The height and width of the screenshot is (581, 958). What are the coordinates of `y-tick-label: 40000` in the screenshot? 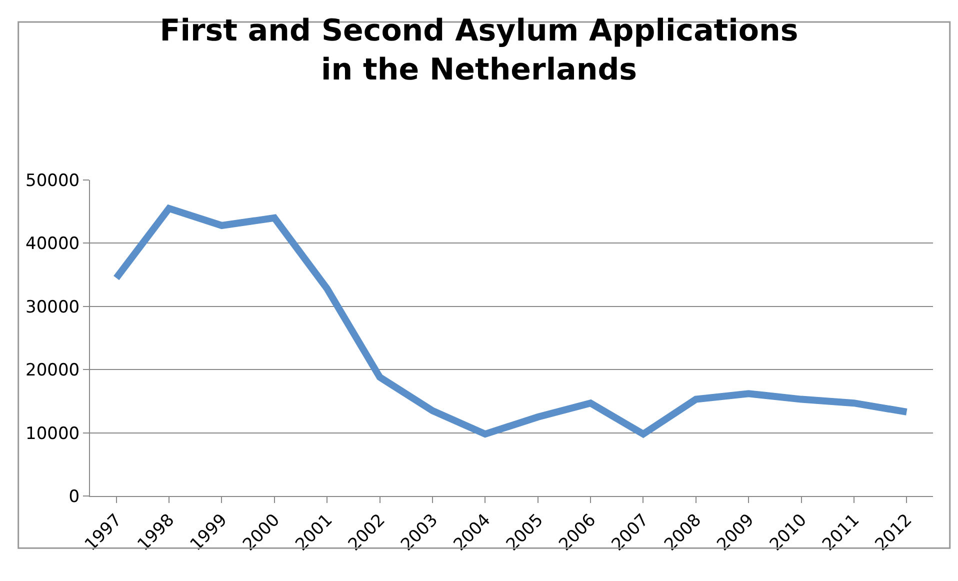 It's located at (53, 244).